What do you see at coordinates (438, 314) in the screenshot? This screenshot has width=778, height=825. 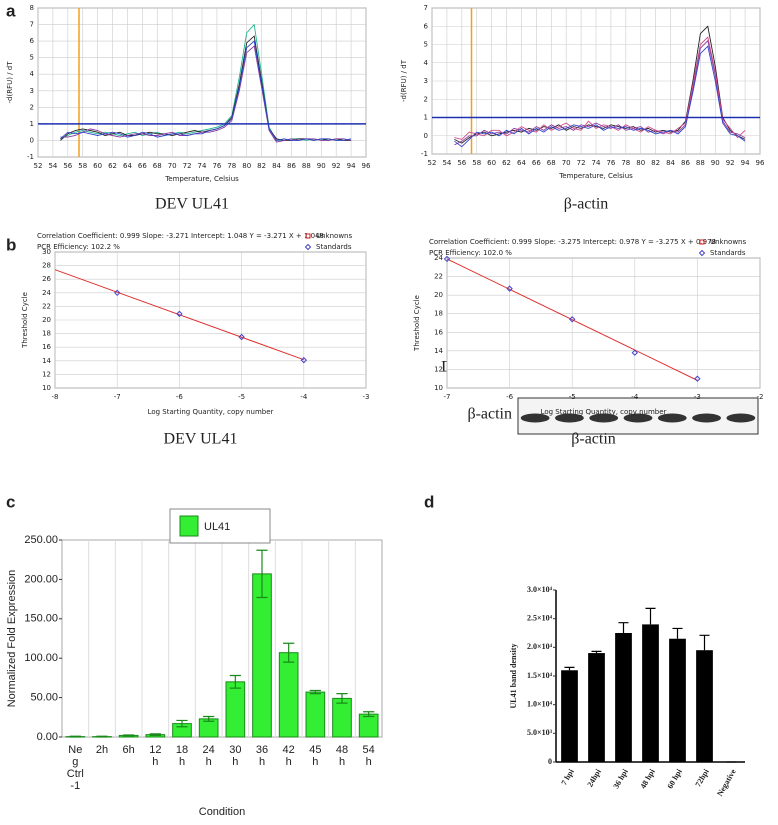 I see `y-tick-label: 18` at bounding box center [438, 314].